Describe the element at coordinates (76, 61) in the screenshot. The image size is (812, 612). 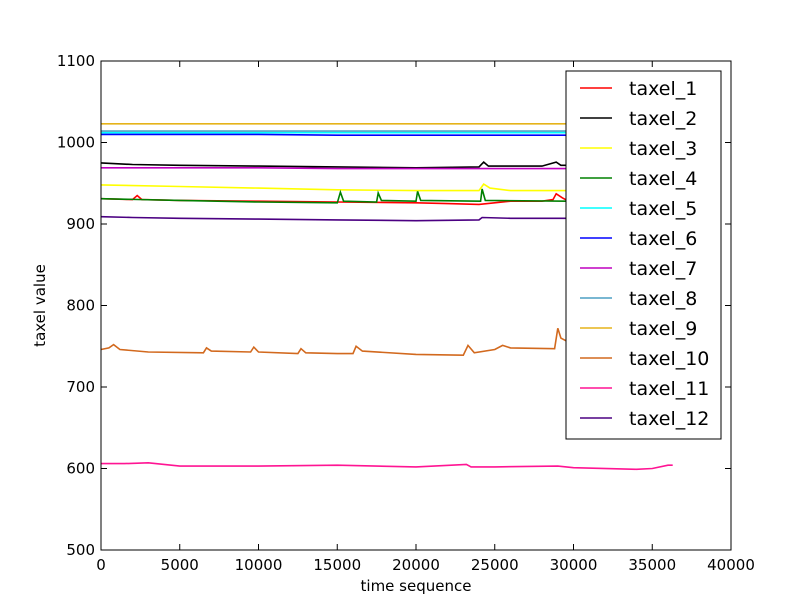
I see `y-tick-label: 1100` at that location.